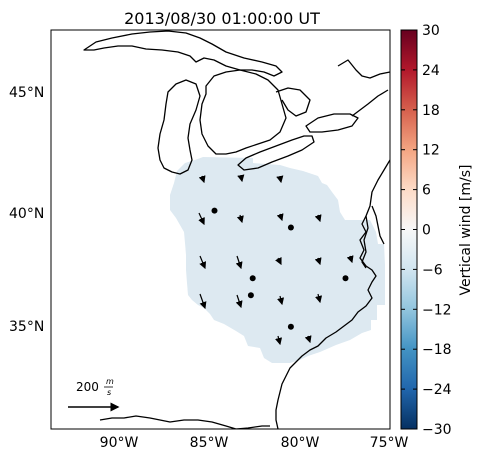 The image size is (484, 460). What do you see at coordinates (209, 443) in the screenshot?
I see `lon-label-85w: 85°W` at bounding box center [209, 443].